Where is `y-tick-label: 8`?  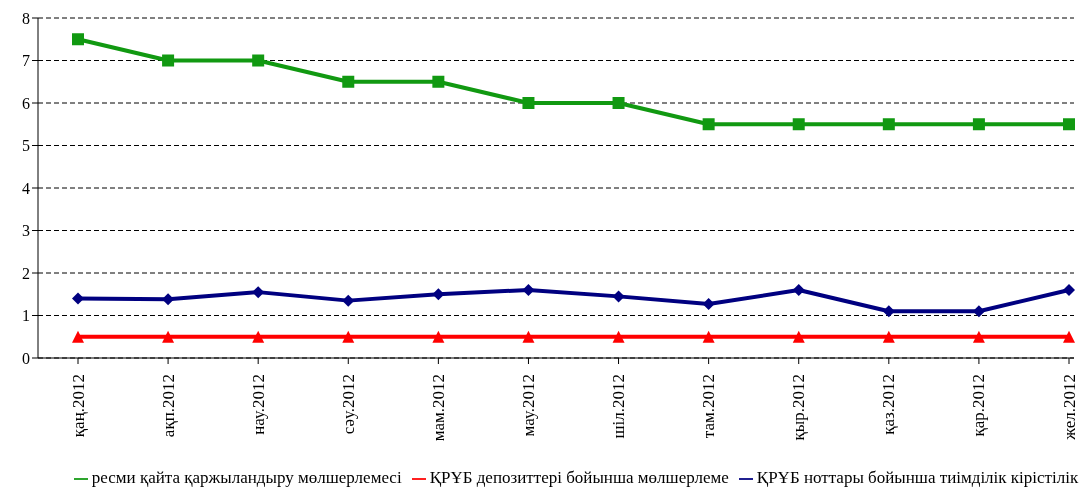 y-tick-label: 8 is located at coordinates (26, 18).